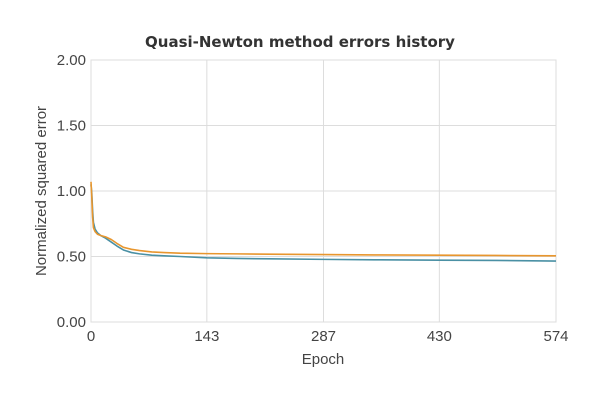 This screenshot has width=600, height=400. Describe the element at coordinates (323, 336) in the screenshot. I see `x-tick-label: 287` at that location.